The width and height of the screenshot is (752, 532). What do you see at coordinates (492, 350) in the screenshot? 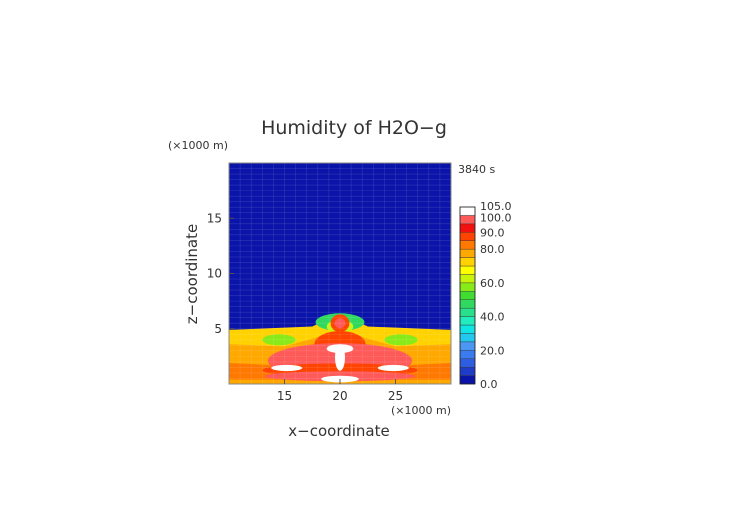
I see `colorbar-tick-label: 20.0` at bounding box center [492, 350].